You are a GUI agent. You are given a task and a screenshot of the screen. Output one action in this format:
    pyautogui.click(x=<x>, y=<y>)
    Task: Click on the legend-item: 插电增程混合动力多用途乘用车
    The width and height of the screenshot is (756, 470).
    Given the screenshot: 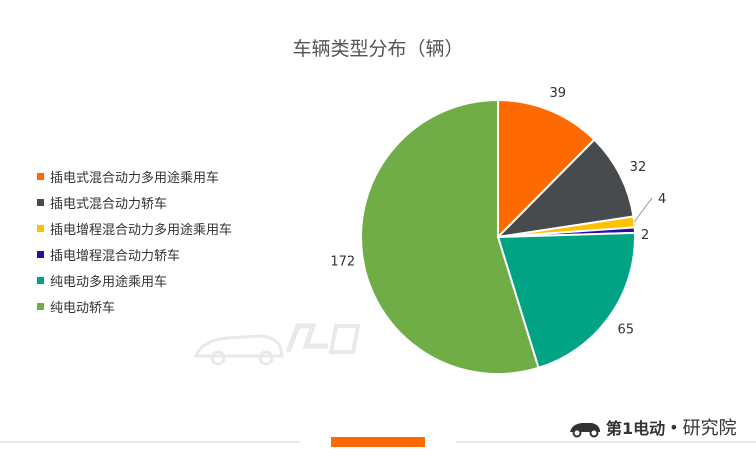 What is the action you would take?
    pyautogui.click(x=134, y=228)
    